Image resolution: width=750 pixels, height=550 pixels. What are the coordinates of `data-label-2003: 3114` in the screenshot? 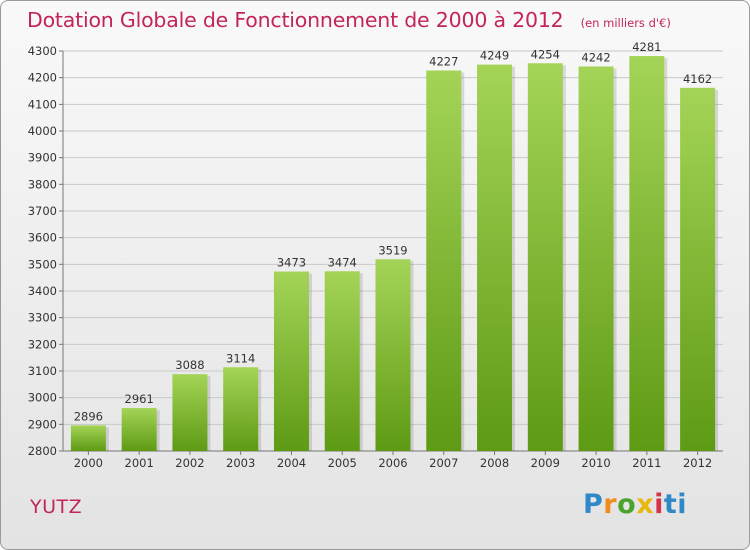 It's located at (240, 358).